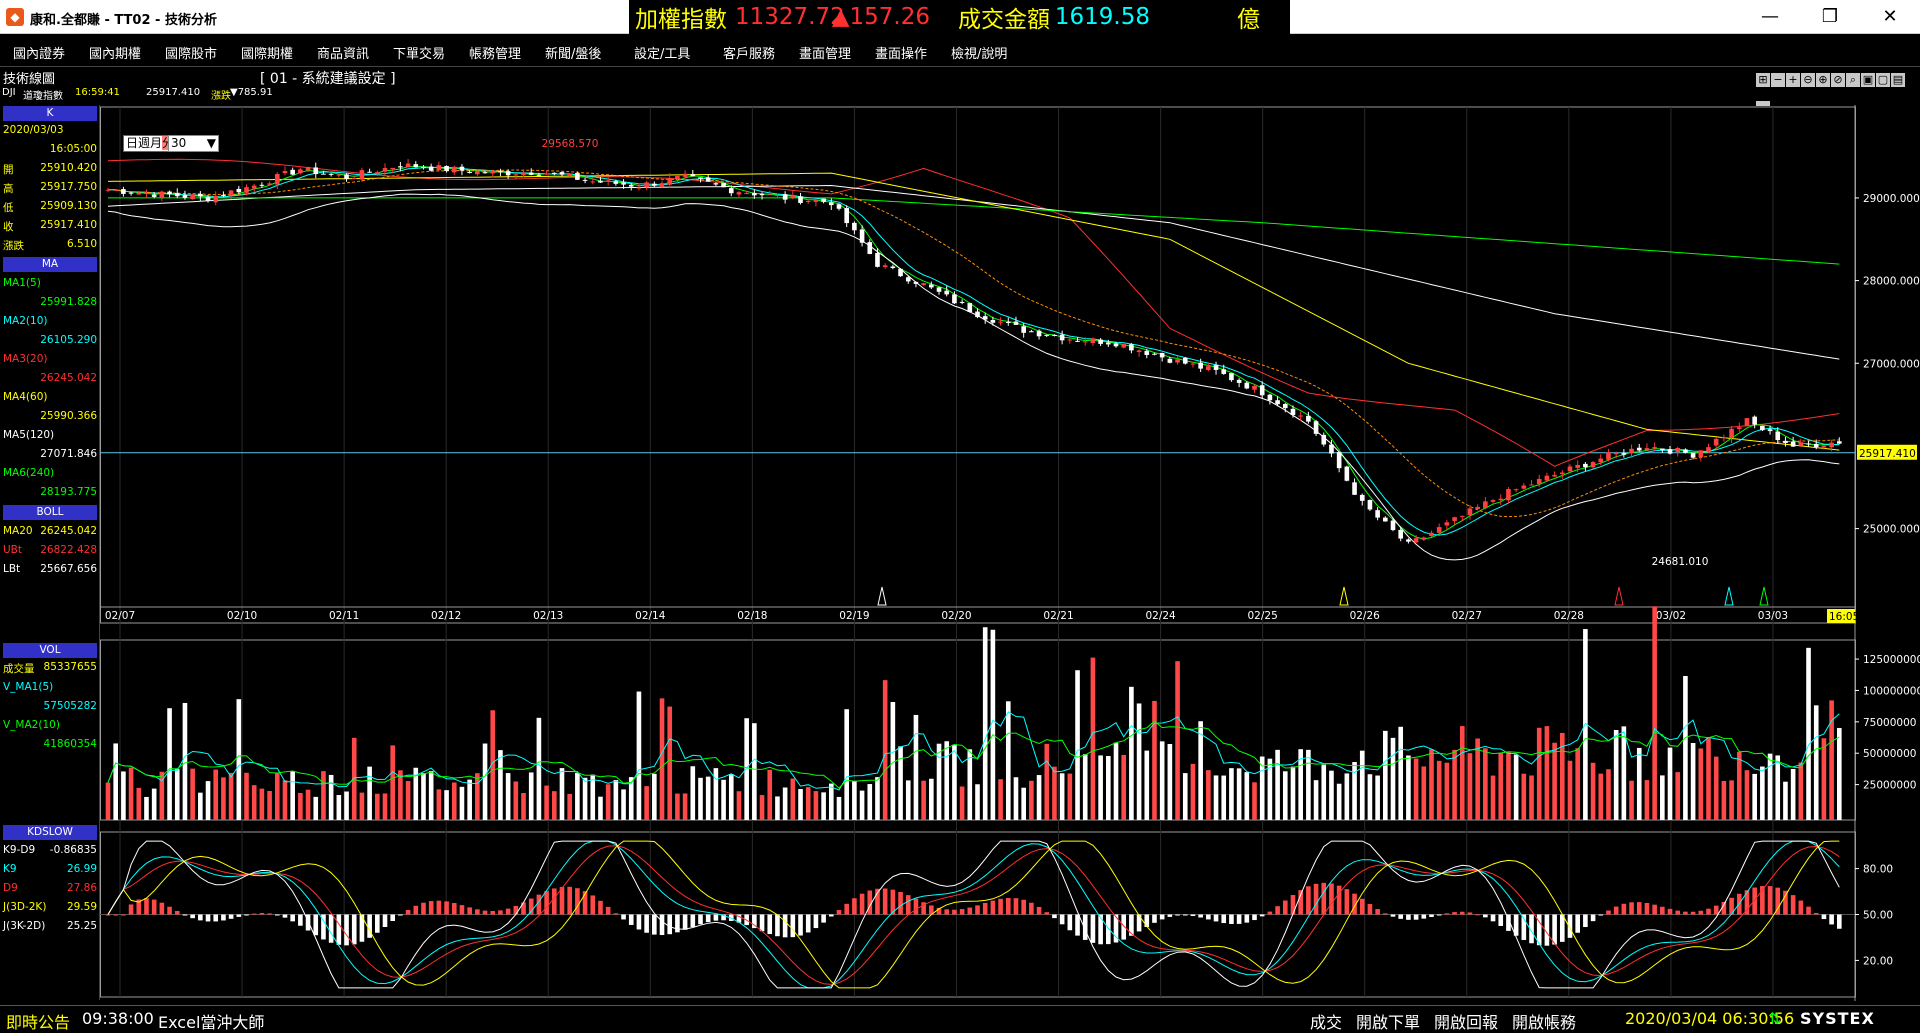 The width and height of the screenshot is (1920, 1033). I want to click on menu-item-0: 國內證券, so click(39, 54).